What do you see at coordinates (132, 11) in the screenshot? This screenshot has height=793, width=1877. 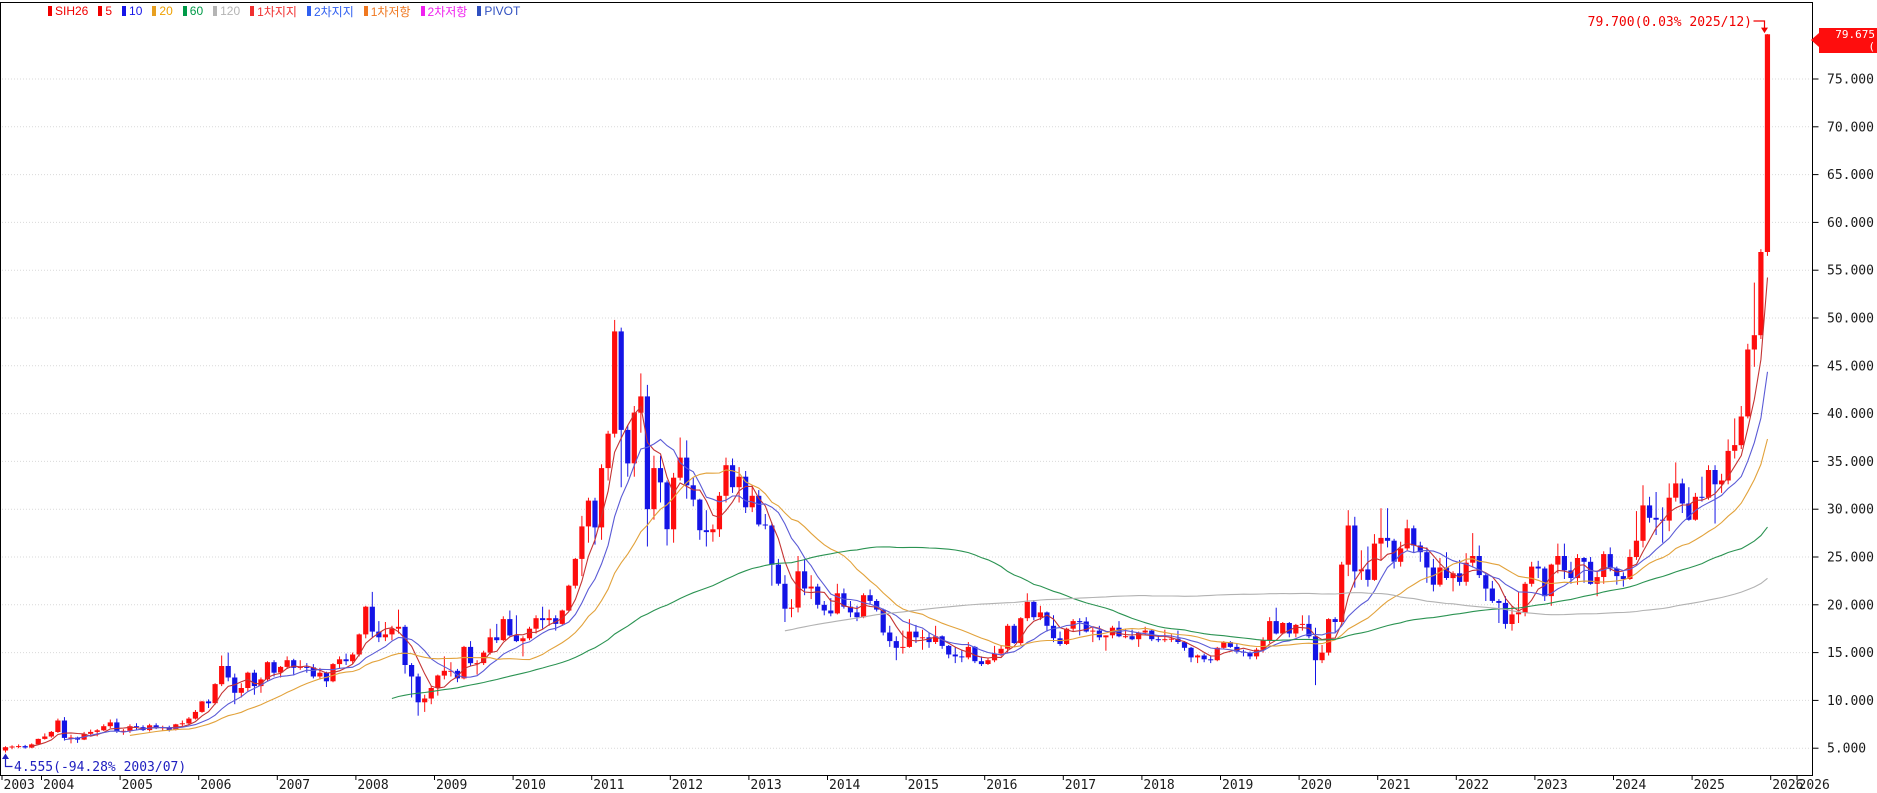 I see `legend-item-10: 10` at bounding box center [132, 11].